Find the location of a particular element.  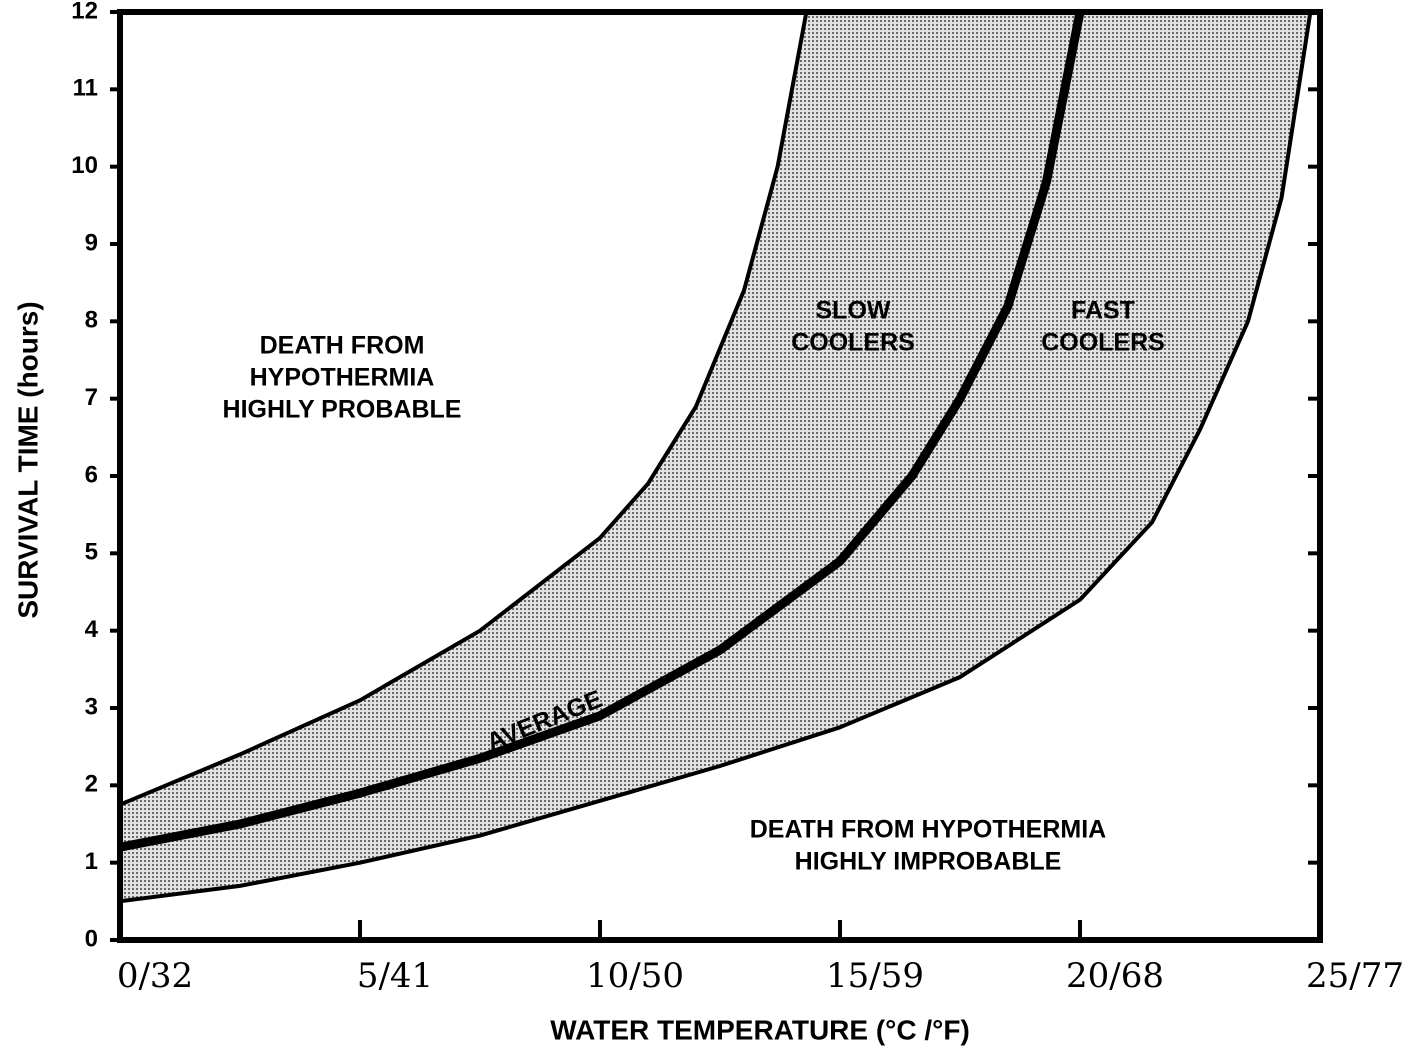

x-tick-label: 5/41 is located at coordinates (395, 976).